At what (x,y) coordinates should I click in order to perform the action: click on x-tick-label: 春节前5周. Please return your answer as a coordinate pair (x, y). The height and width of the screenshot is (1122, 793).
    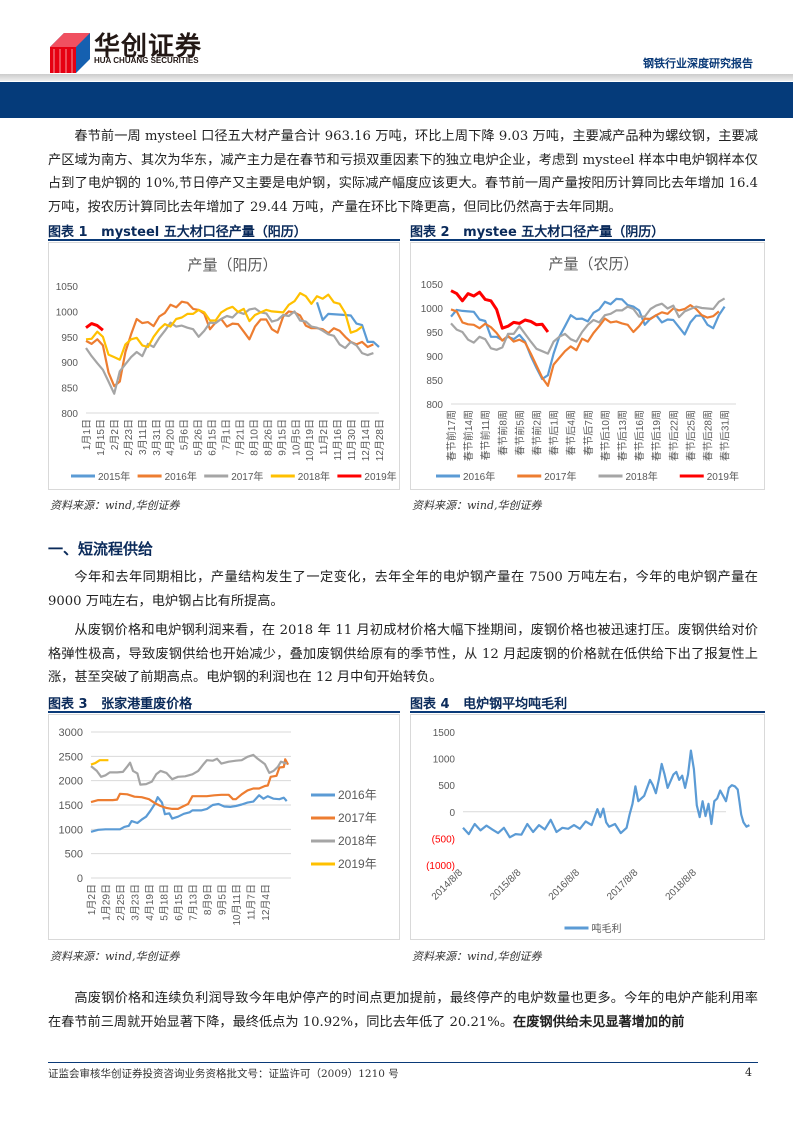
    Looking at the image, I should click on (519, 433).